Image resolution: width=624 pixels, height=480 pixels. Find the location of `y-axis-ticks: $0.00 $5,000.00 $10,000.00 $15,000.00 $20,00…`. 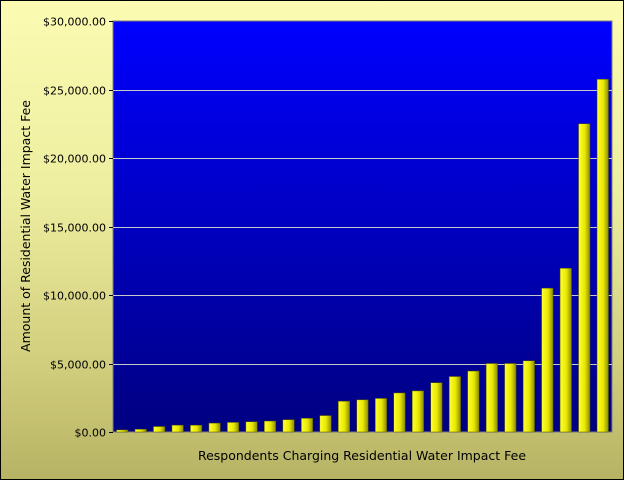

y-axis-ticks: $0.00 $5,000.00 $10,000.00 $15,000.00 $20,00… is located at coordinates (78, 228).